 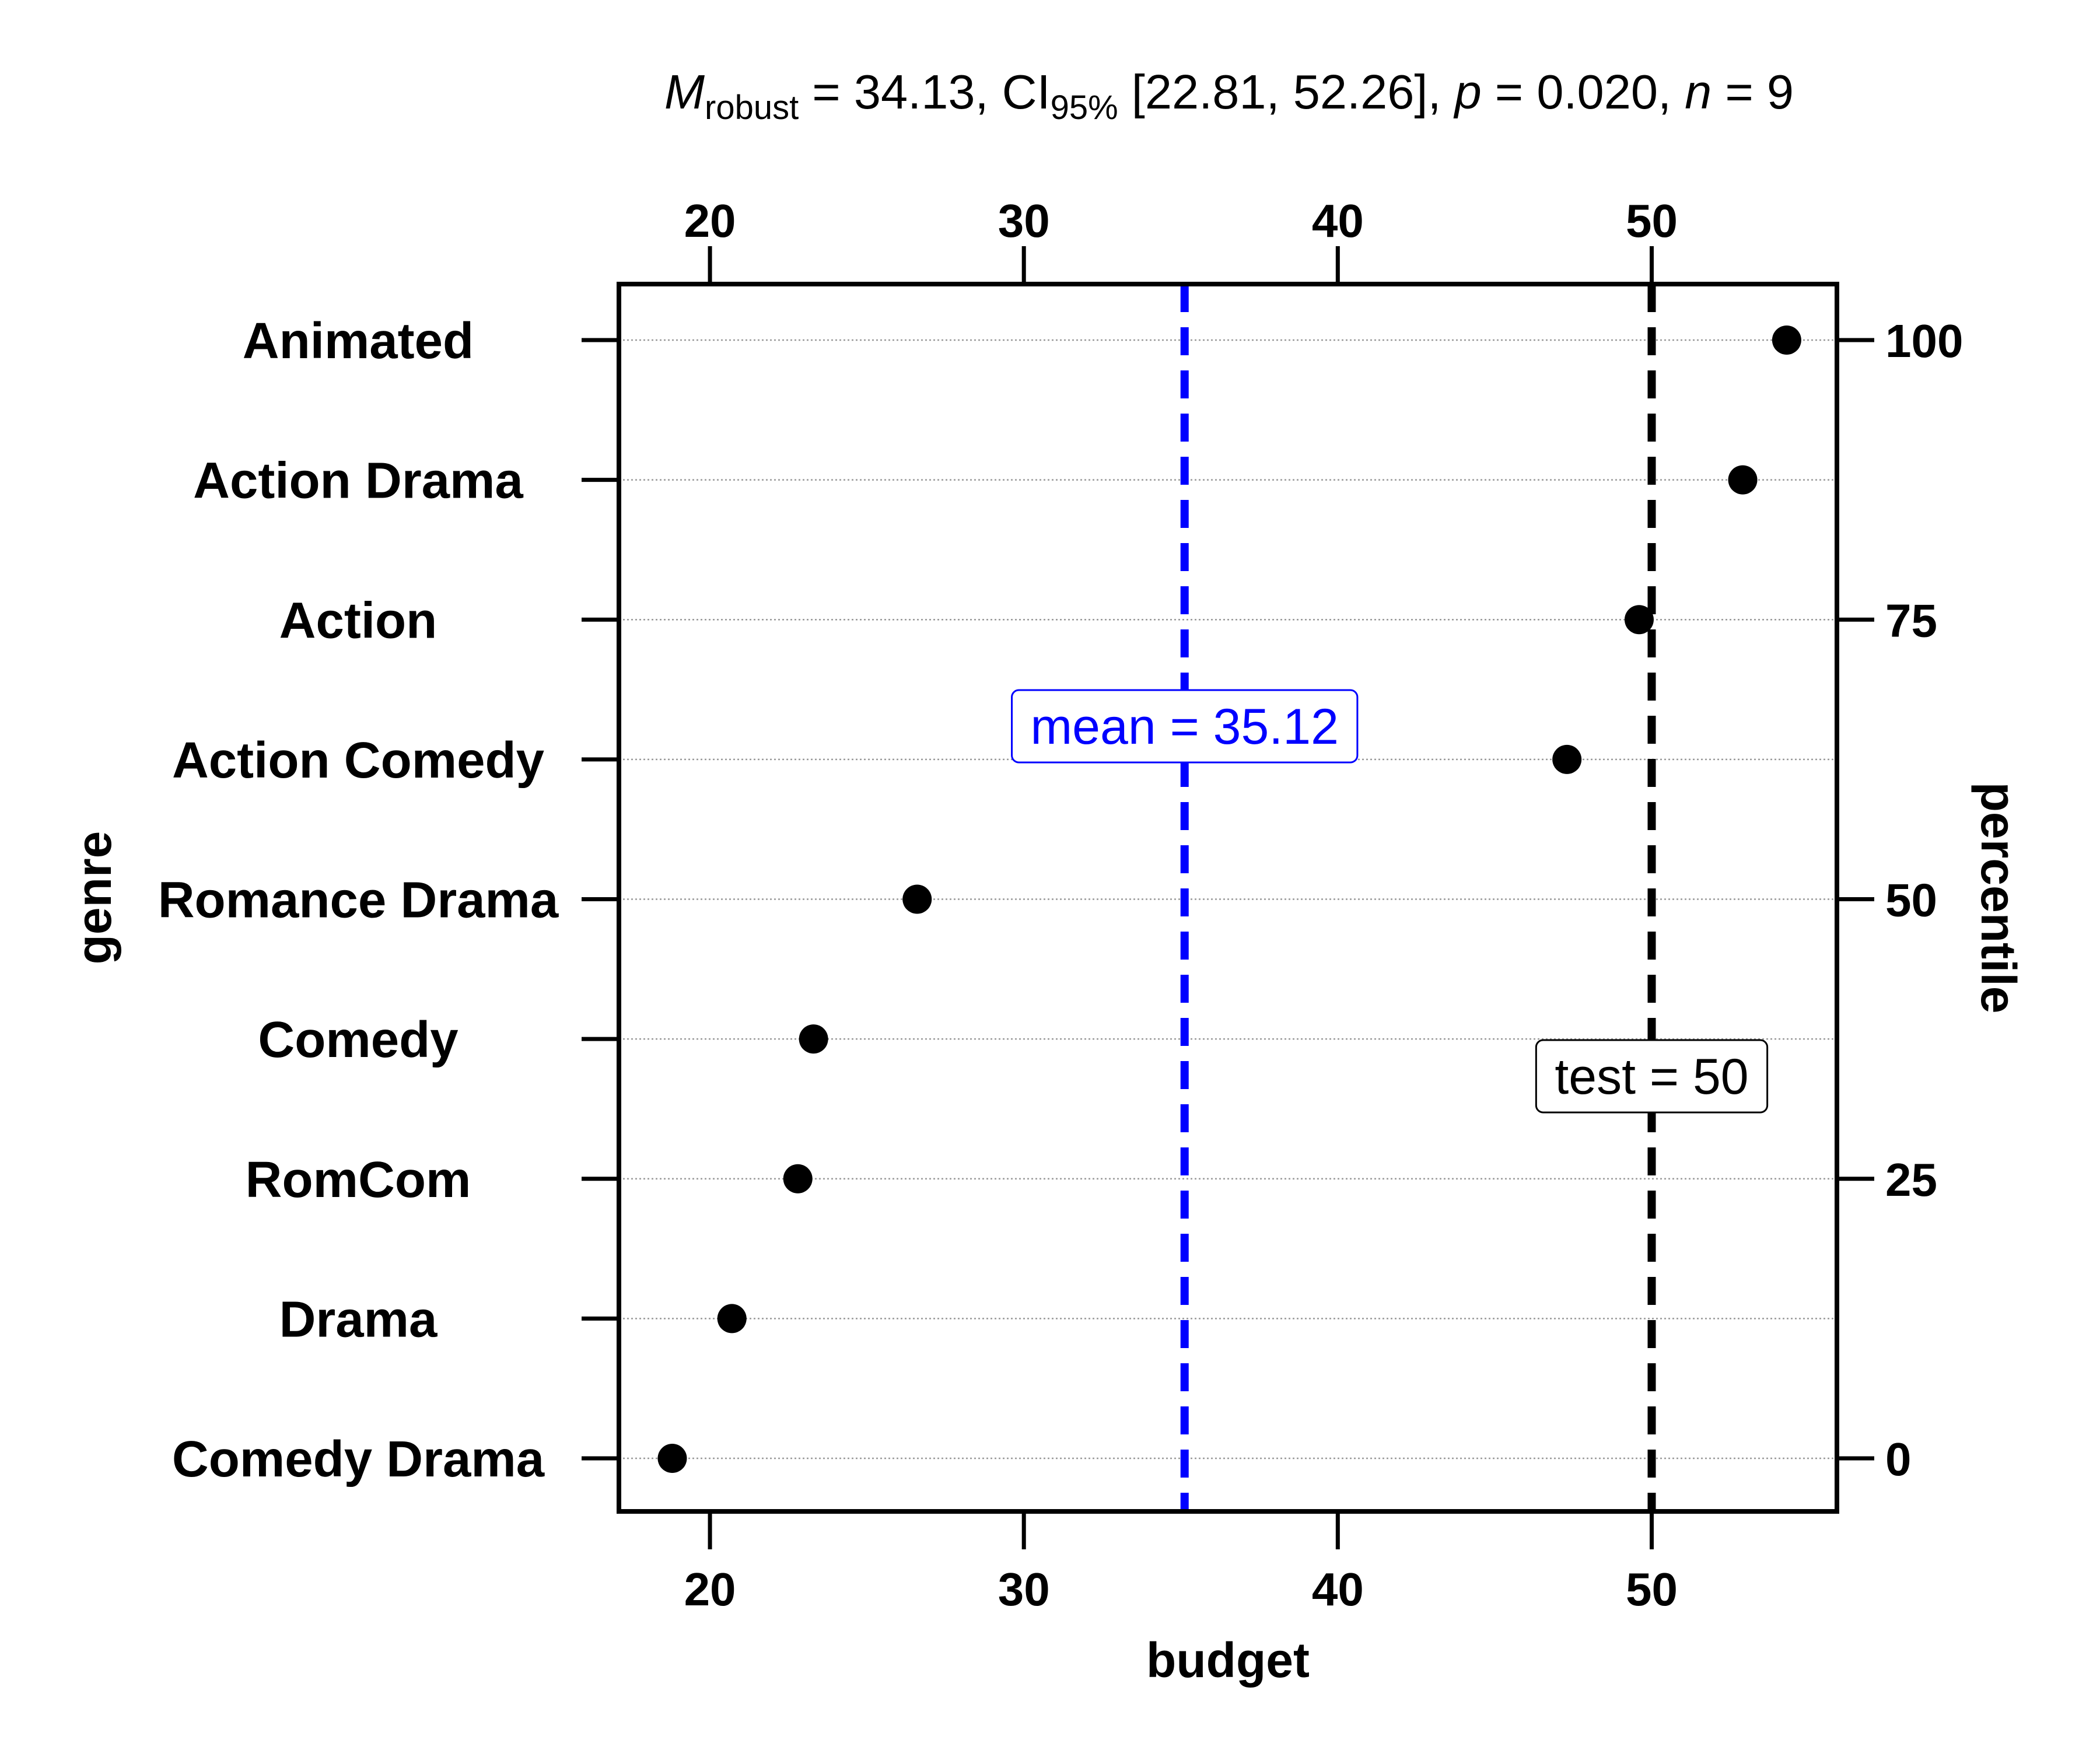 I want to click on y2-tick-label: 25, so click(x=1911, y=1180).